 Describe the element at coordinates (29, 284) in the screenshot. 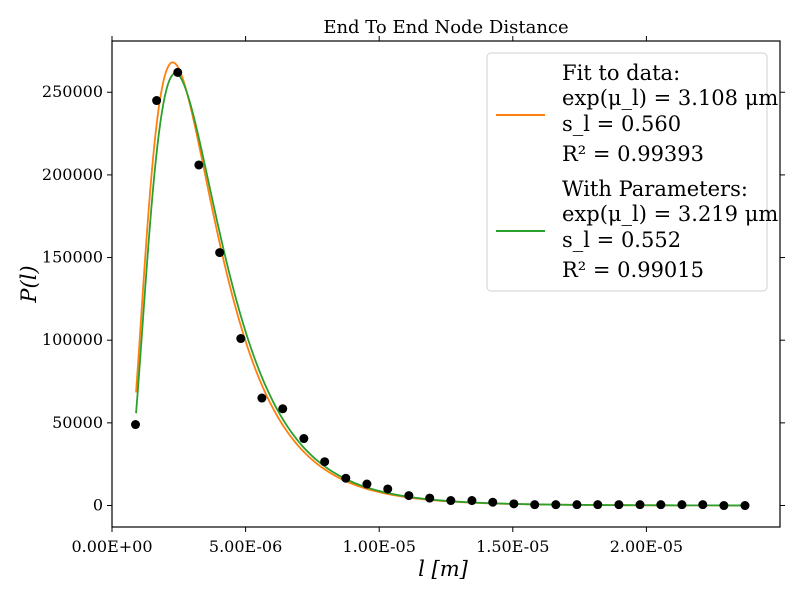

I see `y-axis-label: P(l)` at that location.